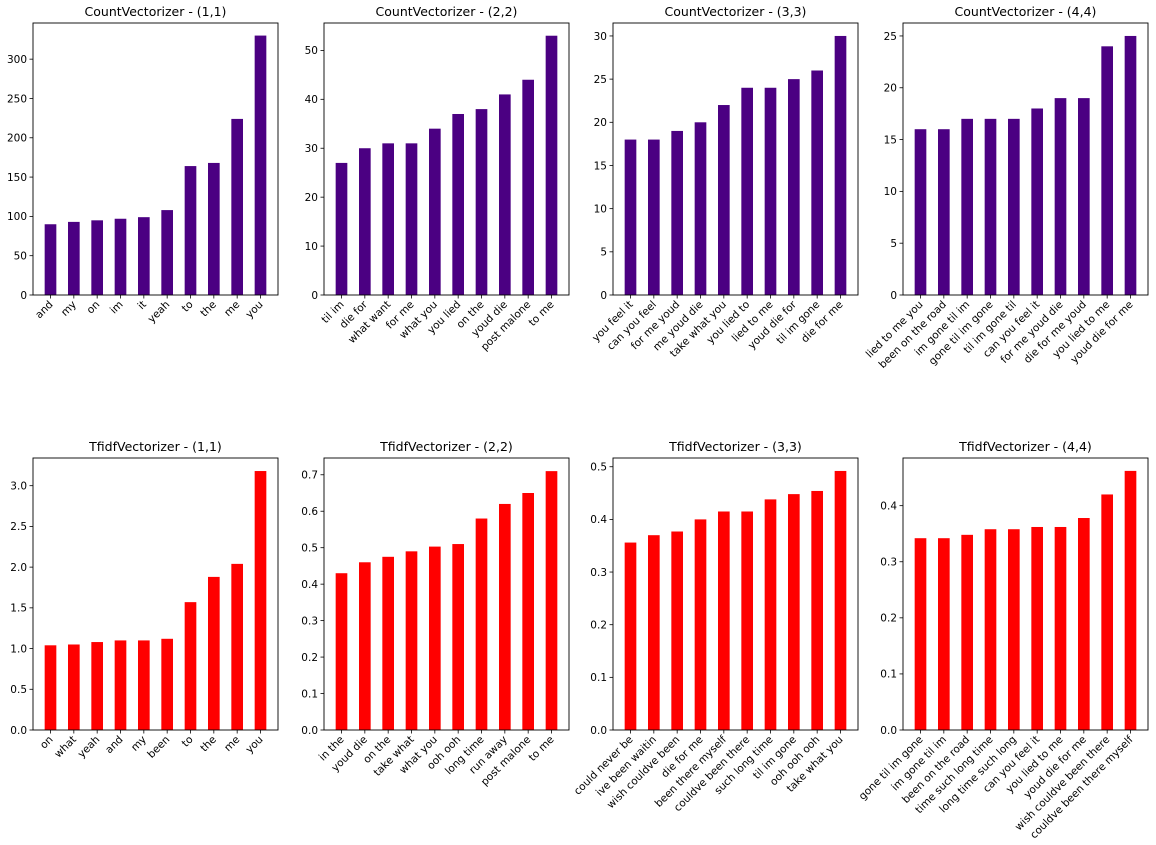 Image resolution: width=1156 pixels, height=845 pixels. Describe the element at coordinates (309, 476) in the screenshot. I see `y-tick-label: 0.7` at that location.